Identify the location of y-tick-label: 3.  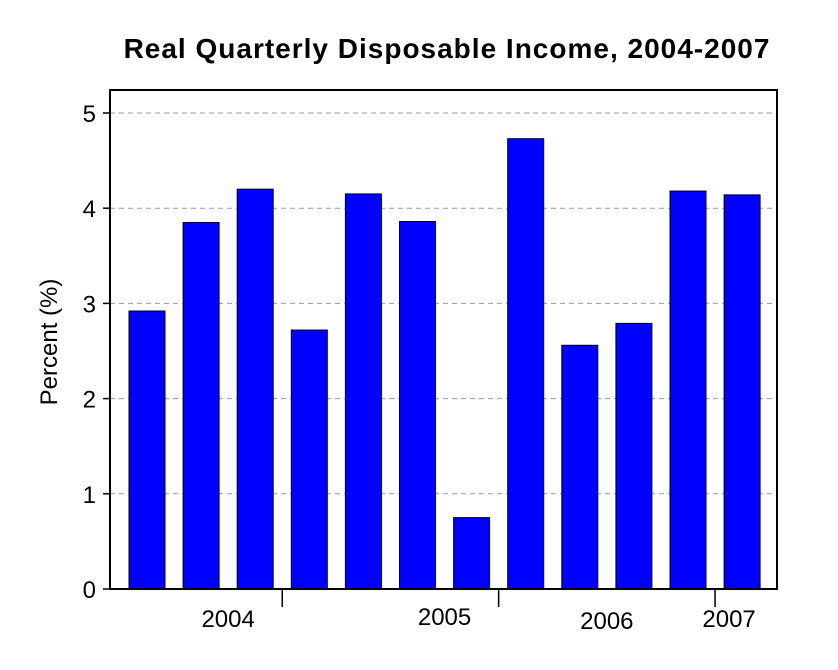
(89, 304).